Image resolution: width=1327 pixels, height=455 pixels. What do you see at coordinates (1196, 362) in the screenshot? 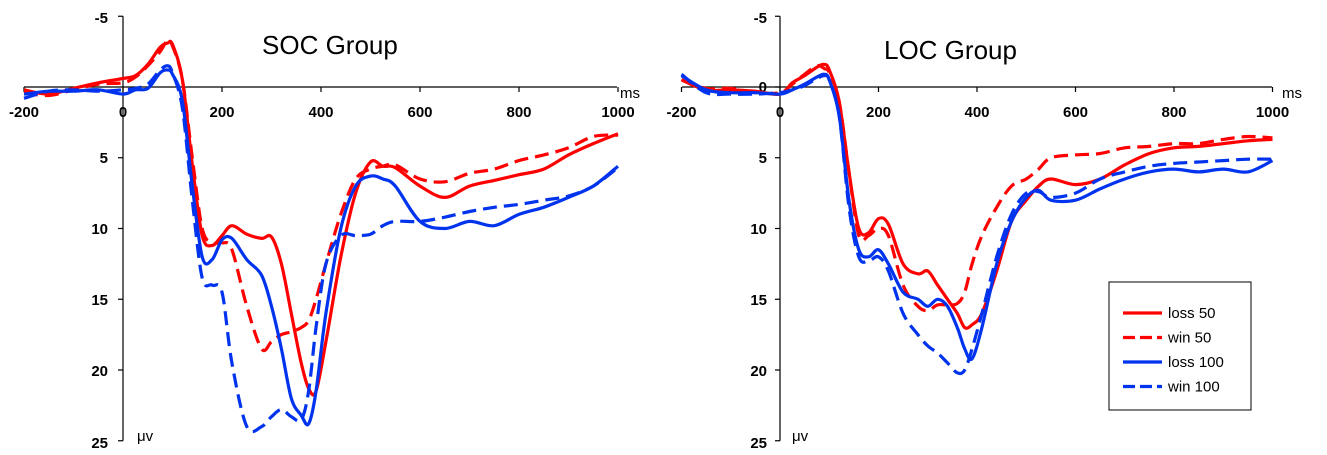
I see `legend-label: loss 100` at bounding box center [1196, 362].